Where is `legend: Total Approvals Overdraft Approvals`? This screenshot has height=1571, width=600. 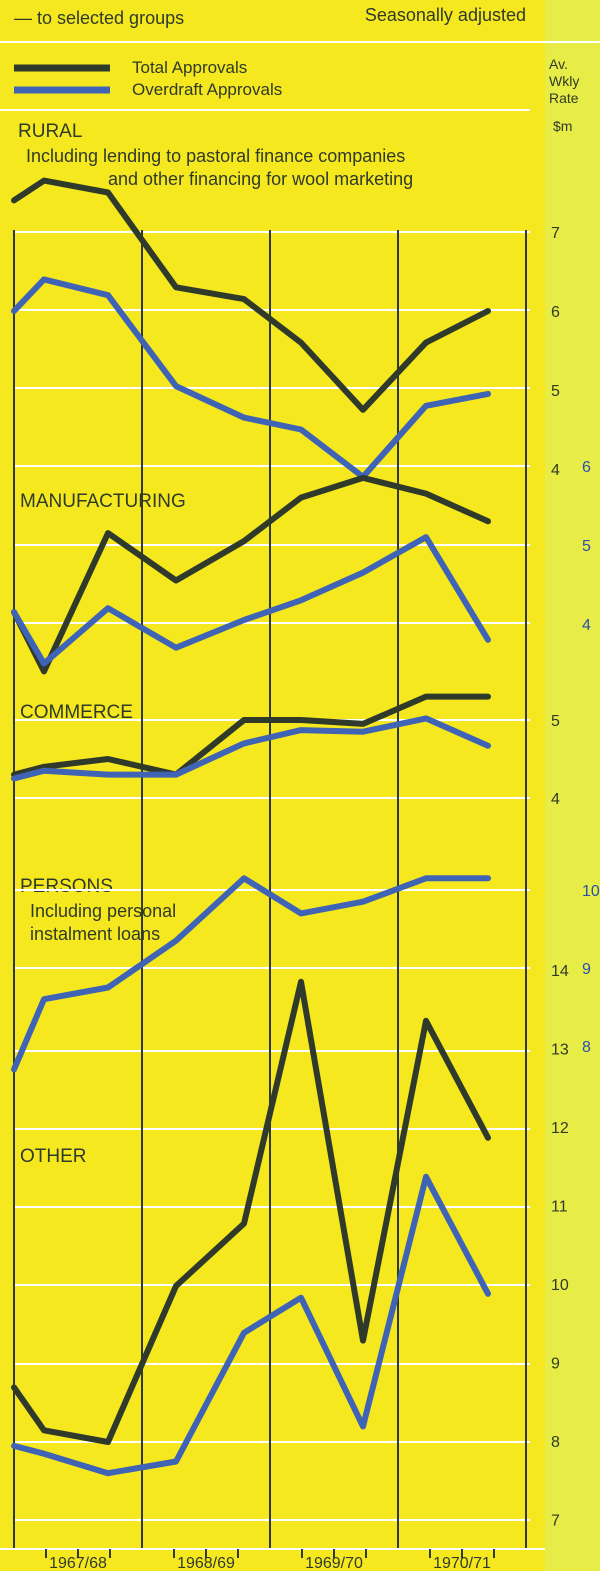
legend: Total Approvals Overdraft Approvals is located at coordinates (148, 78).